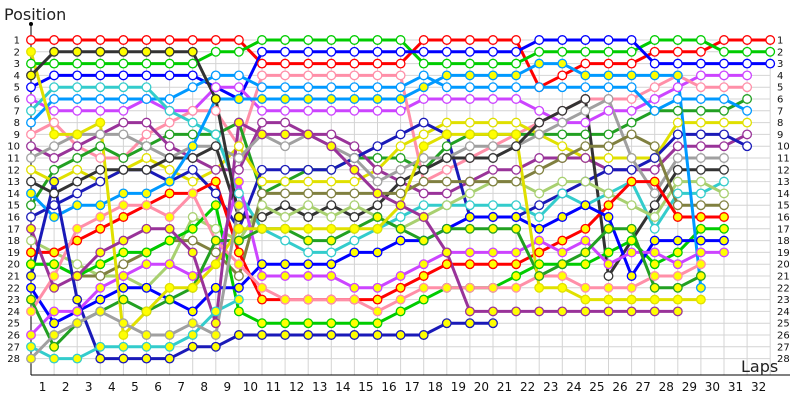  What do you see at coordinates (481, 387) in the screenshot?
I see `x-tick-label: 20` at bounding box center [481, 387].